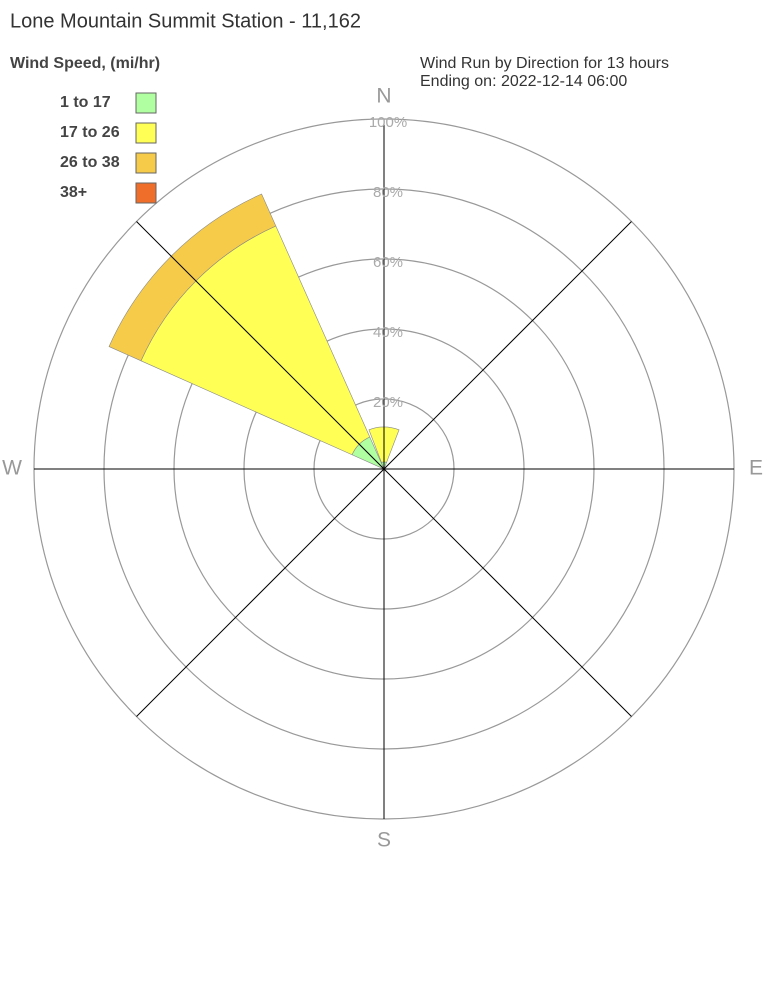 The height and width of the screenshot is (1008, 768). What do you see at coordinates (388, 192) in the screenshot?
I see `ring-label: 80%` at bounding box center [388, 192].